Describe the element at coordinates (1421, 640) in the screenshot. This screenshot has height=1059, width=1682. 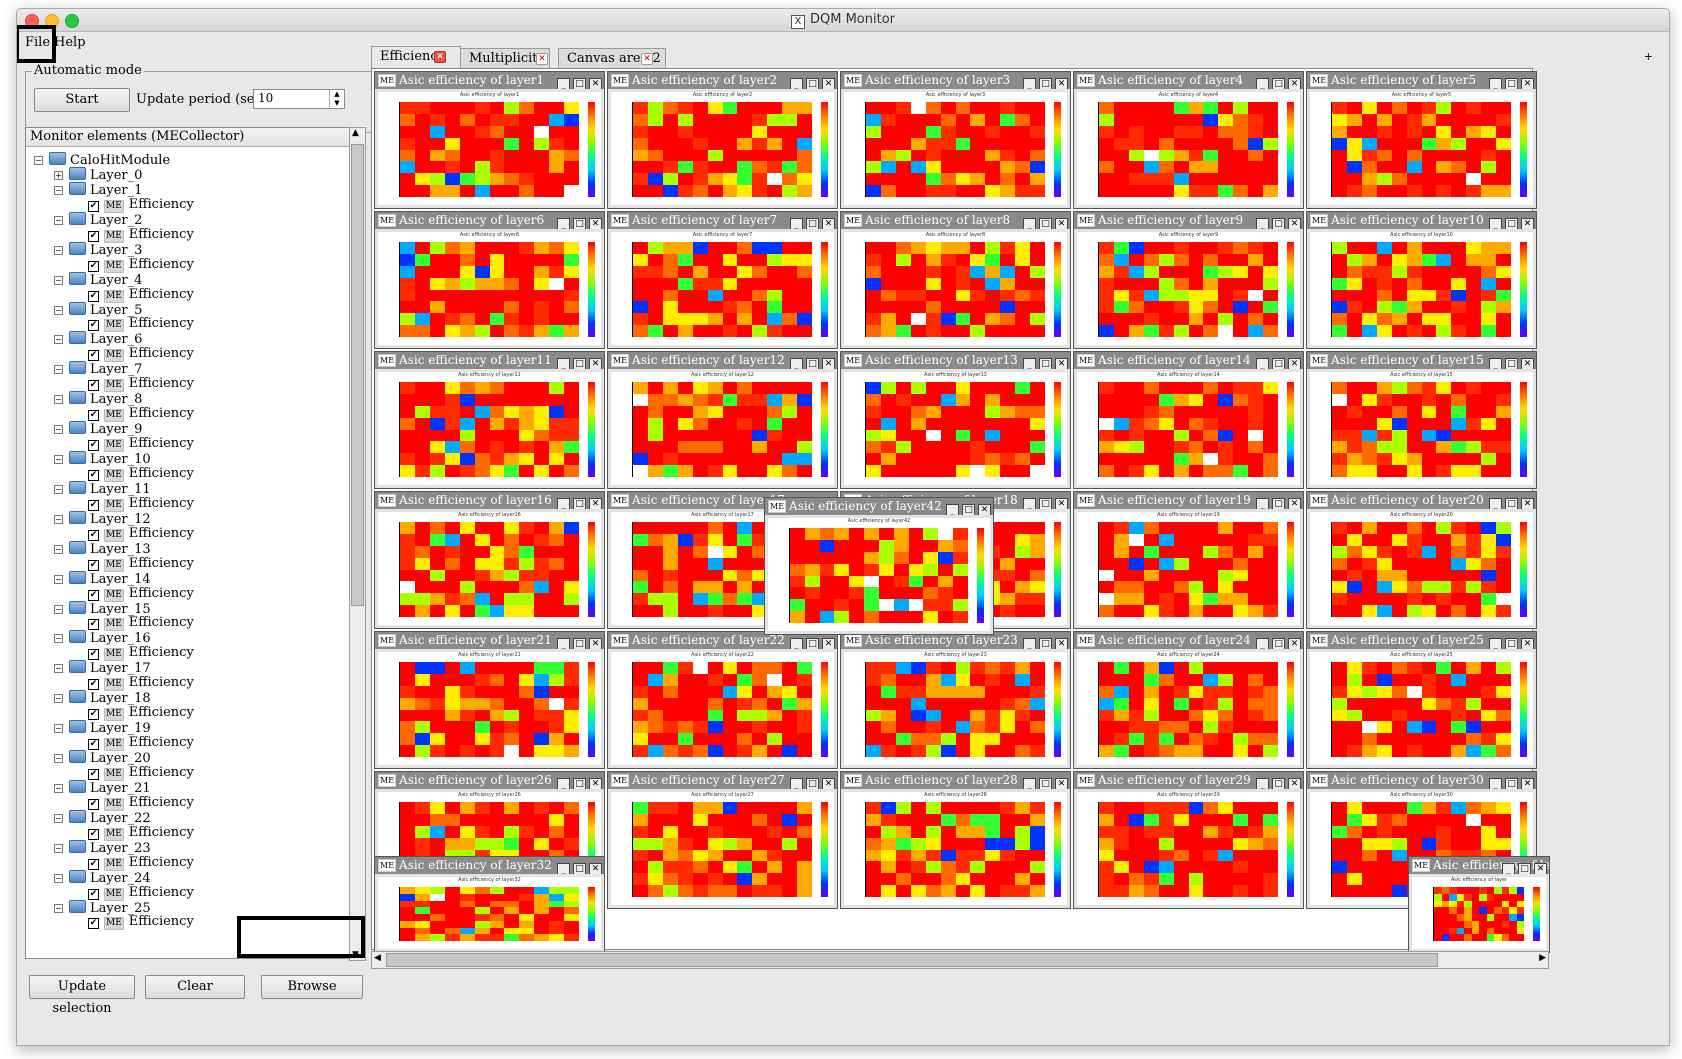
I see `subwindow-titlebar: ME Asic efficiency of layer25 _ □ ✕` at that location.